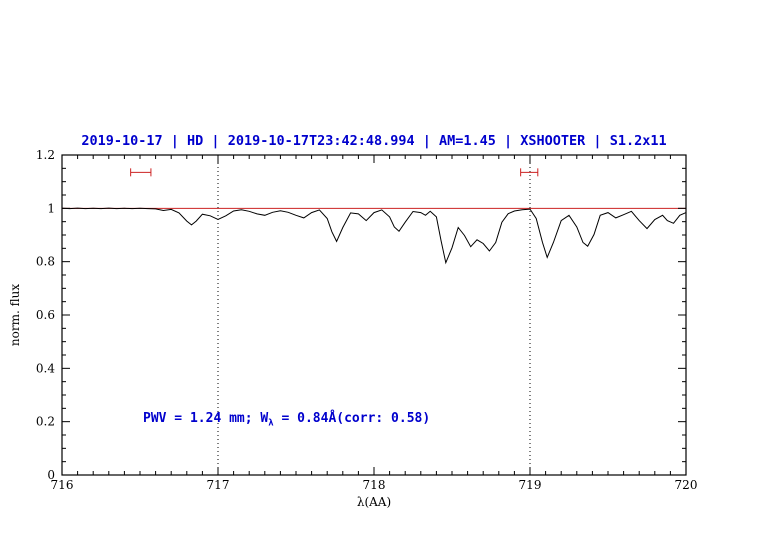 This screenshot has height=542, width=782. Describe the element at coordinates (45, 368) in the screenshot. I see `y-tick-label: 0.4` at that location.